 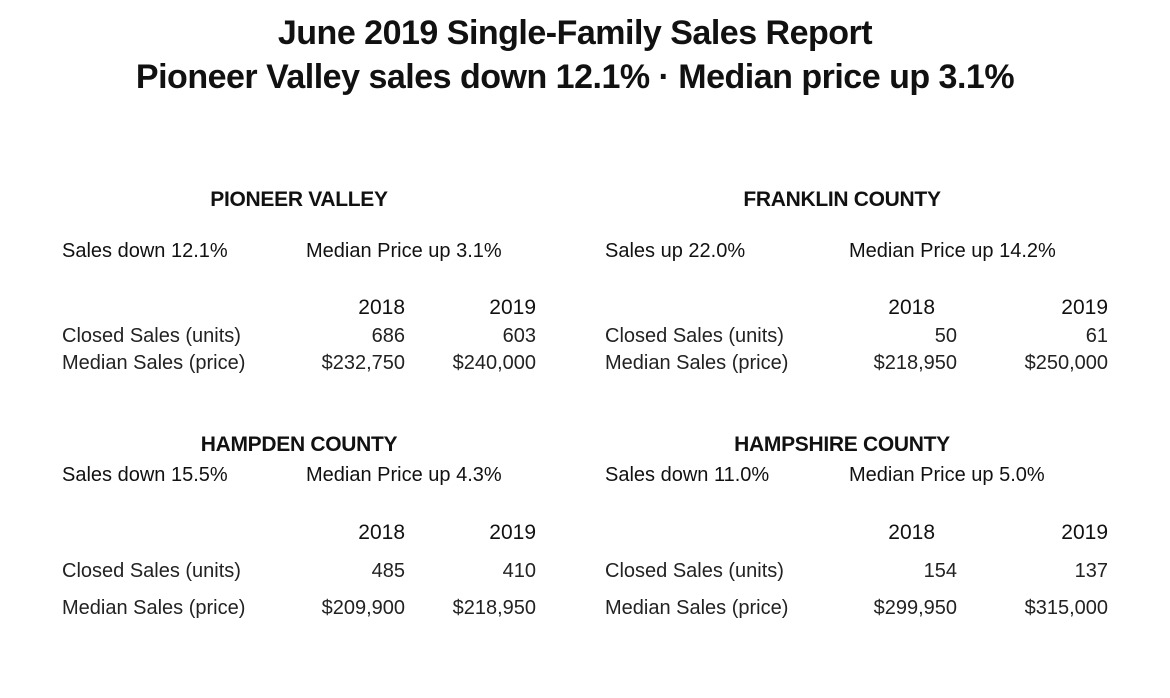 What do you see at coordinates (675, 251) in the screenshot?
I see `sales-change: Sales up 22.0%` at bounding box center [675, 251].